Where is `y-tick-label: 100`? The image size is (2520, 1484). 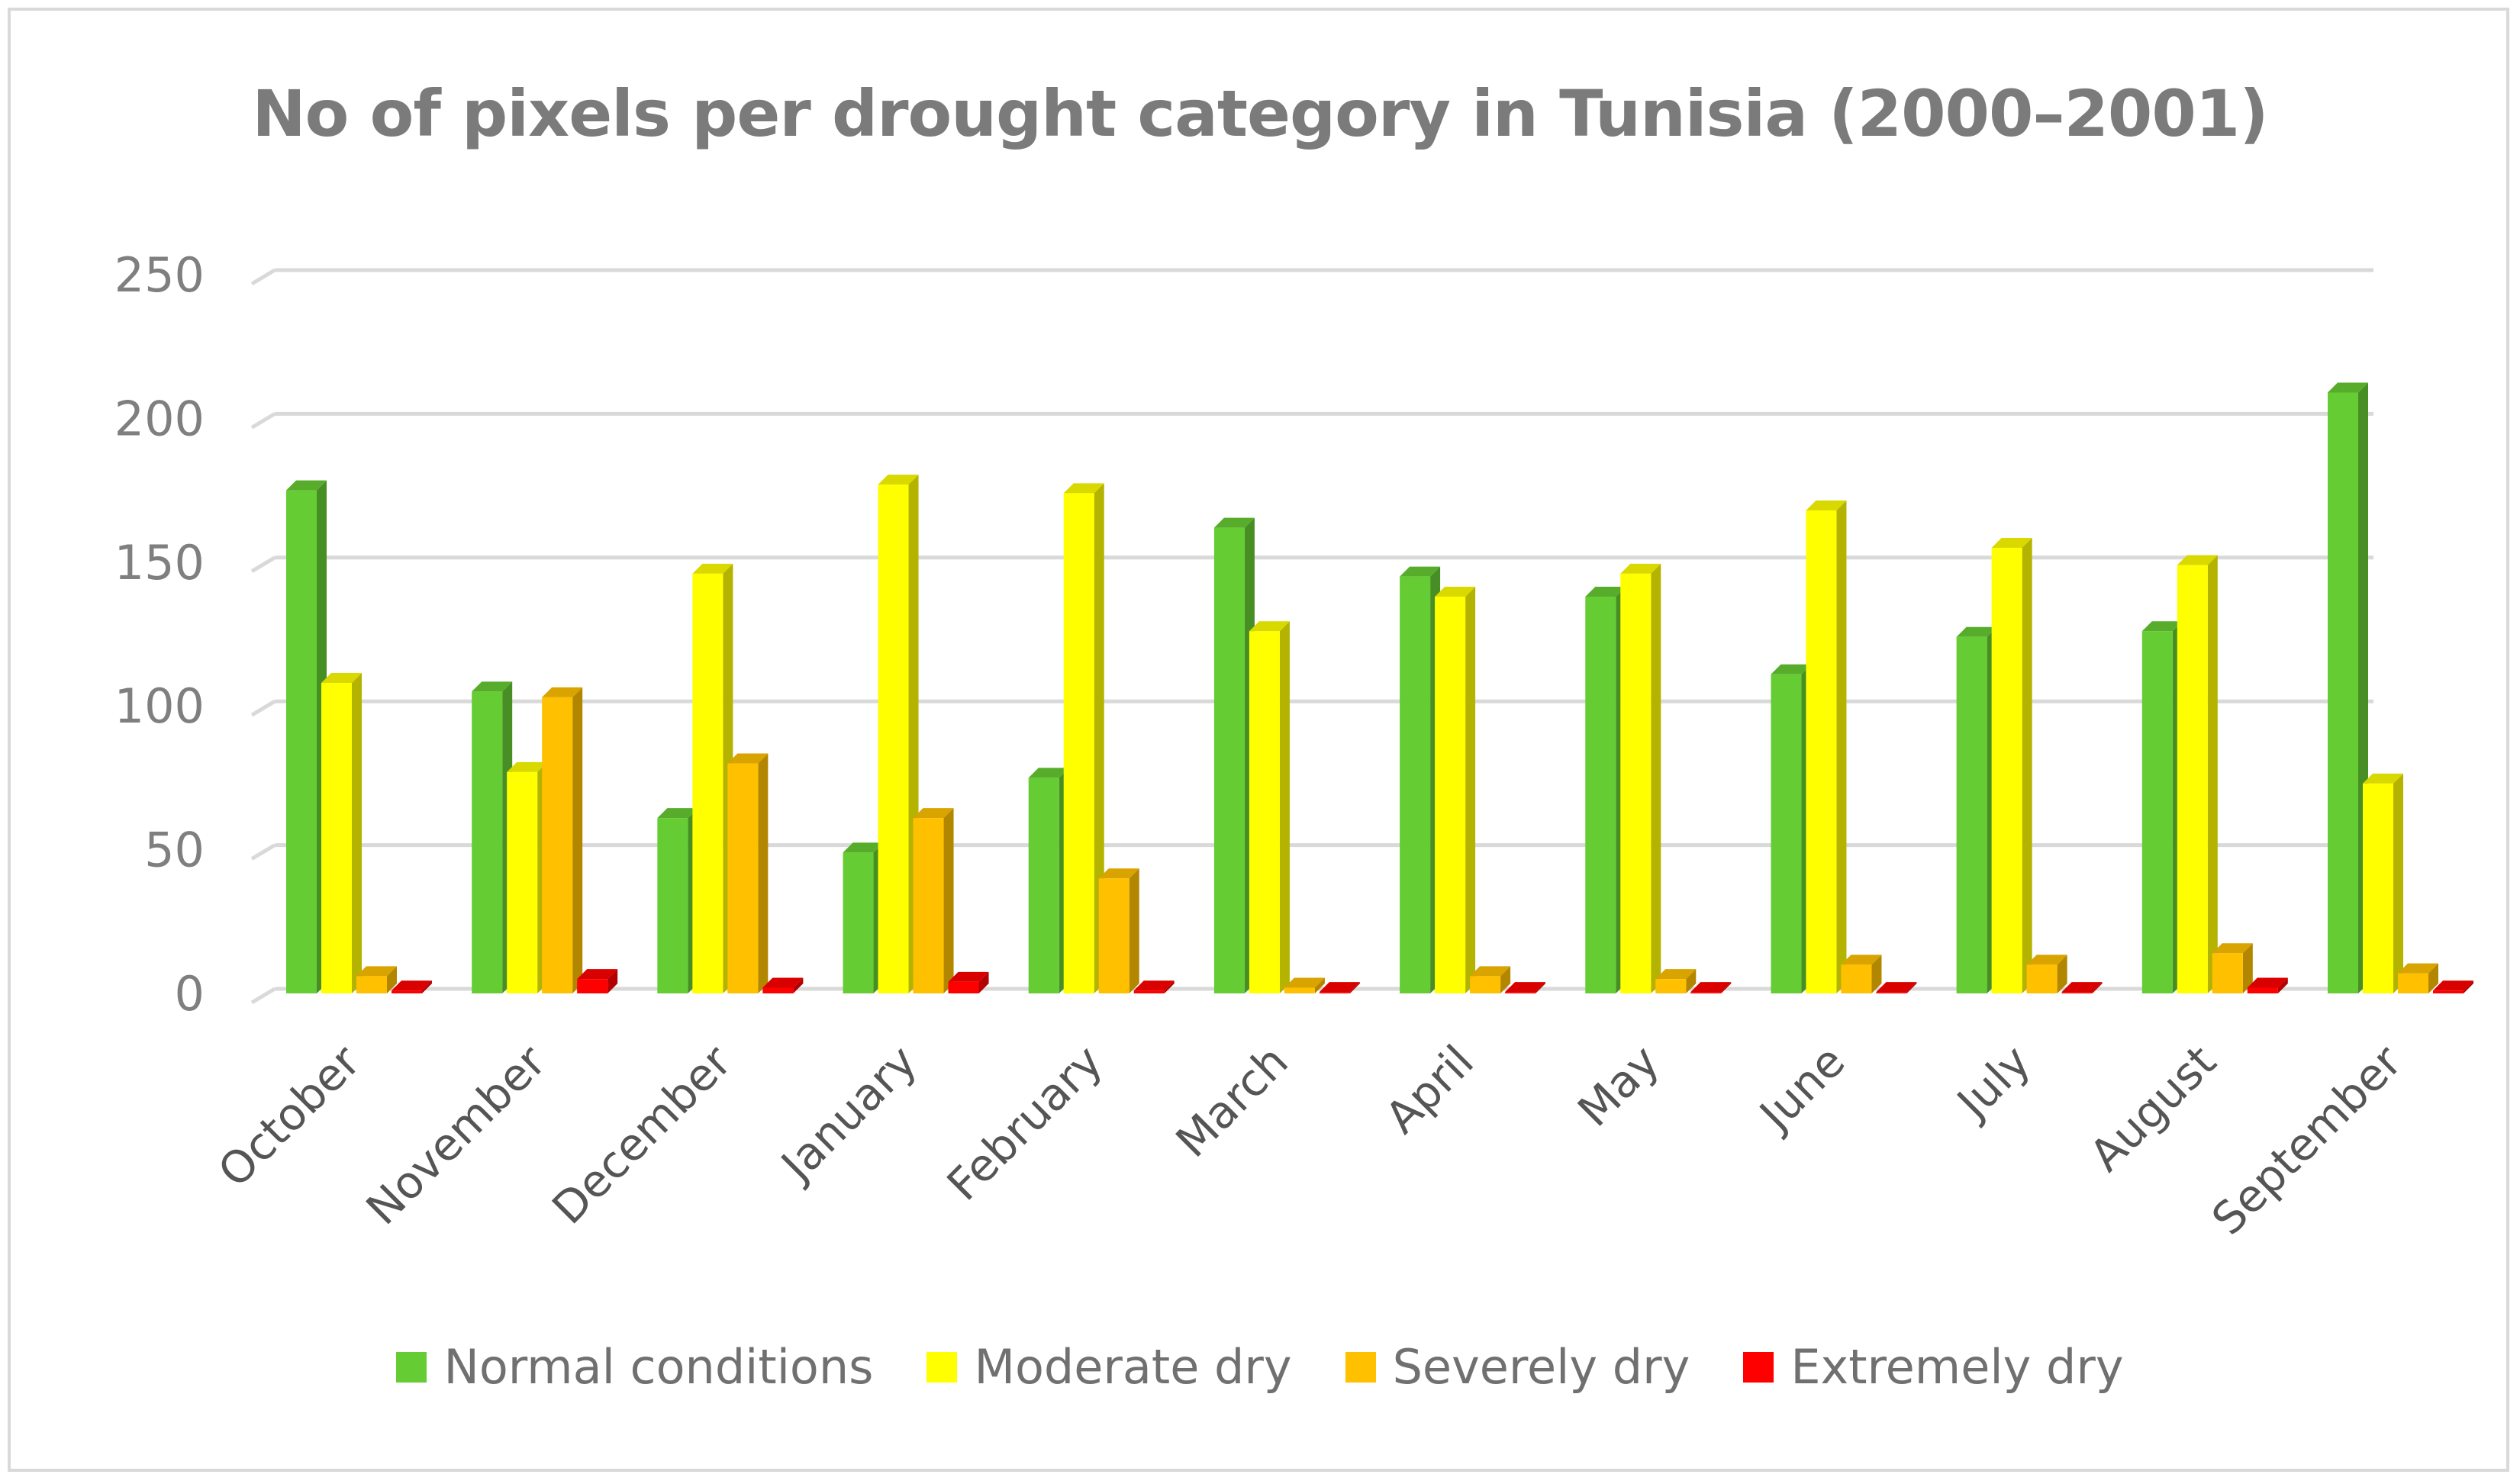
y-tick-label: 100 is located at coordinates (159, 706).